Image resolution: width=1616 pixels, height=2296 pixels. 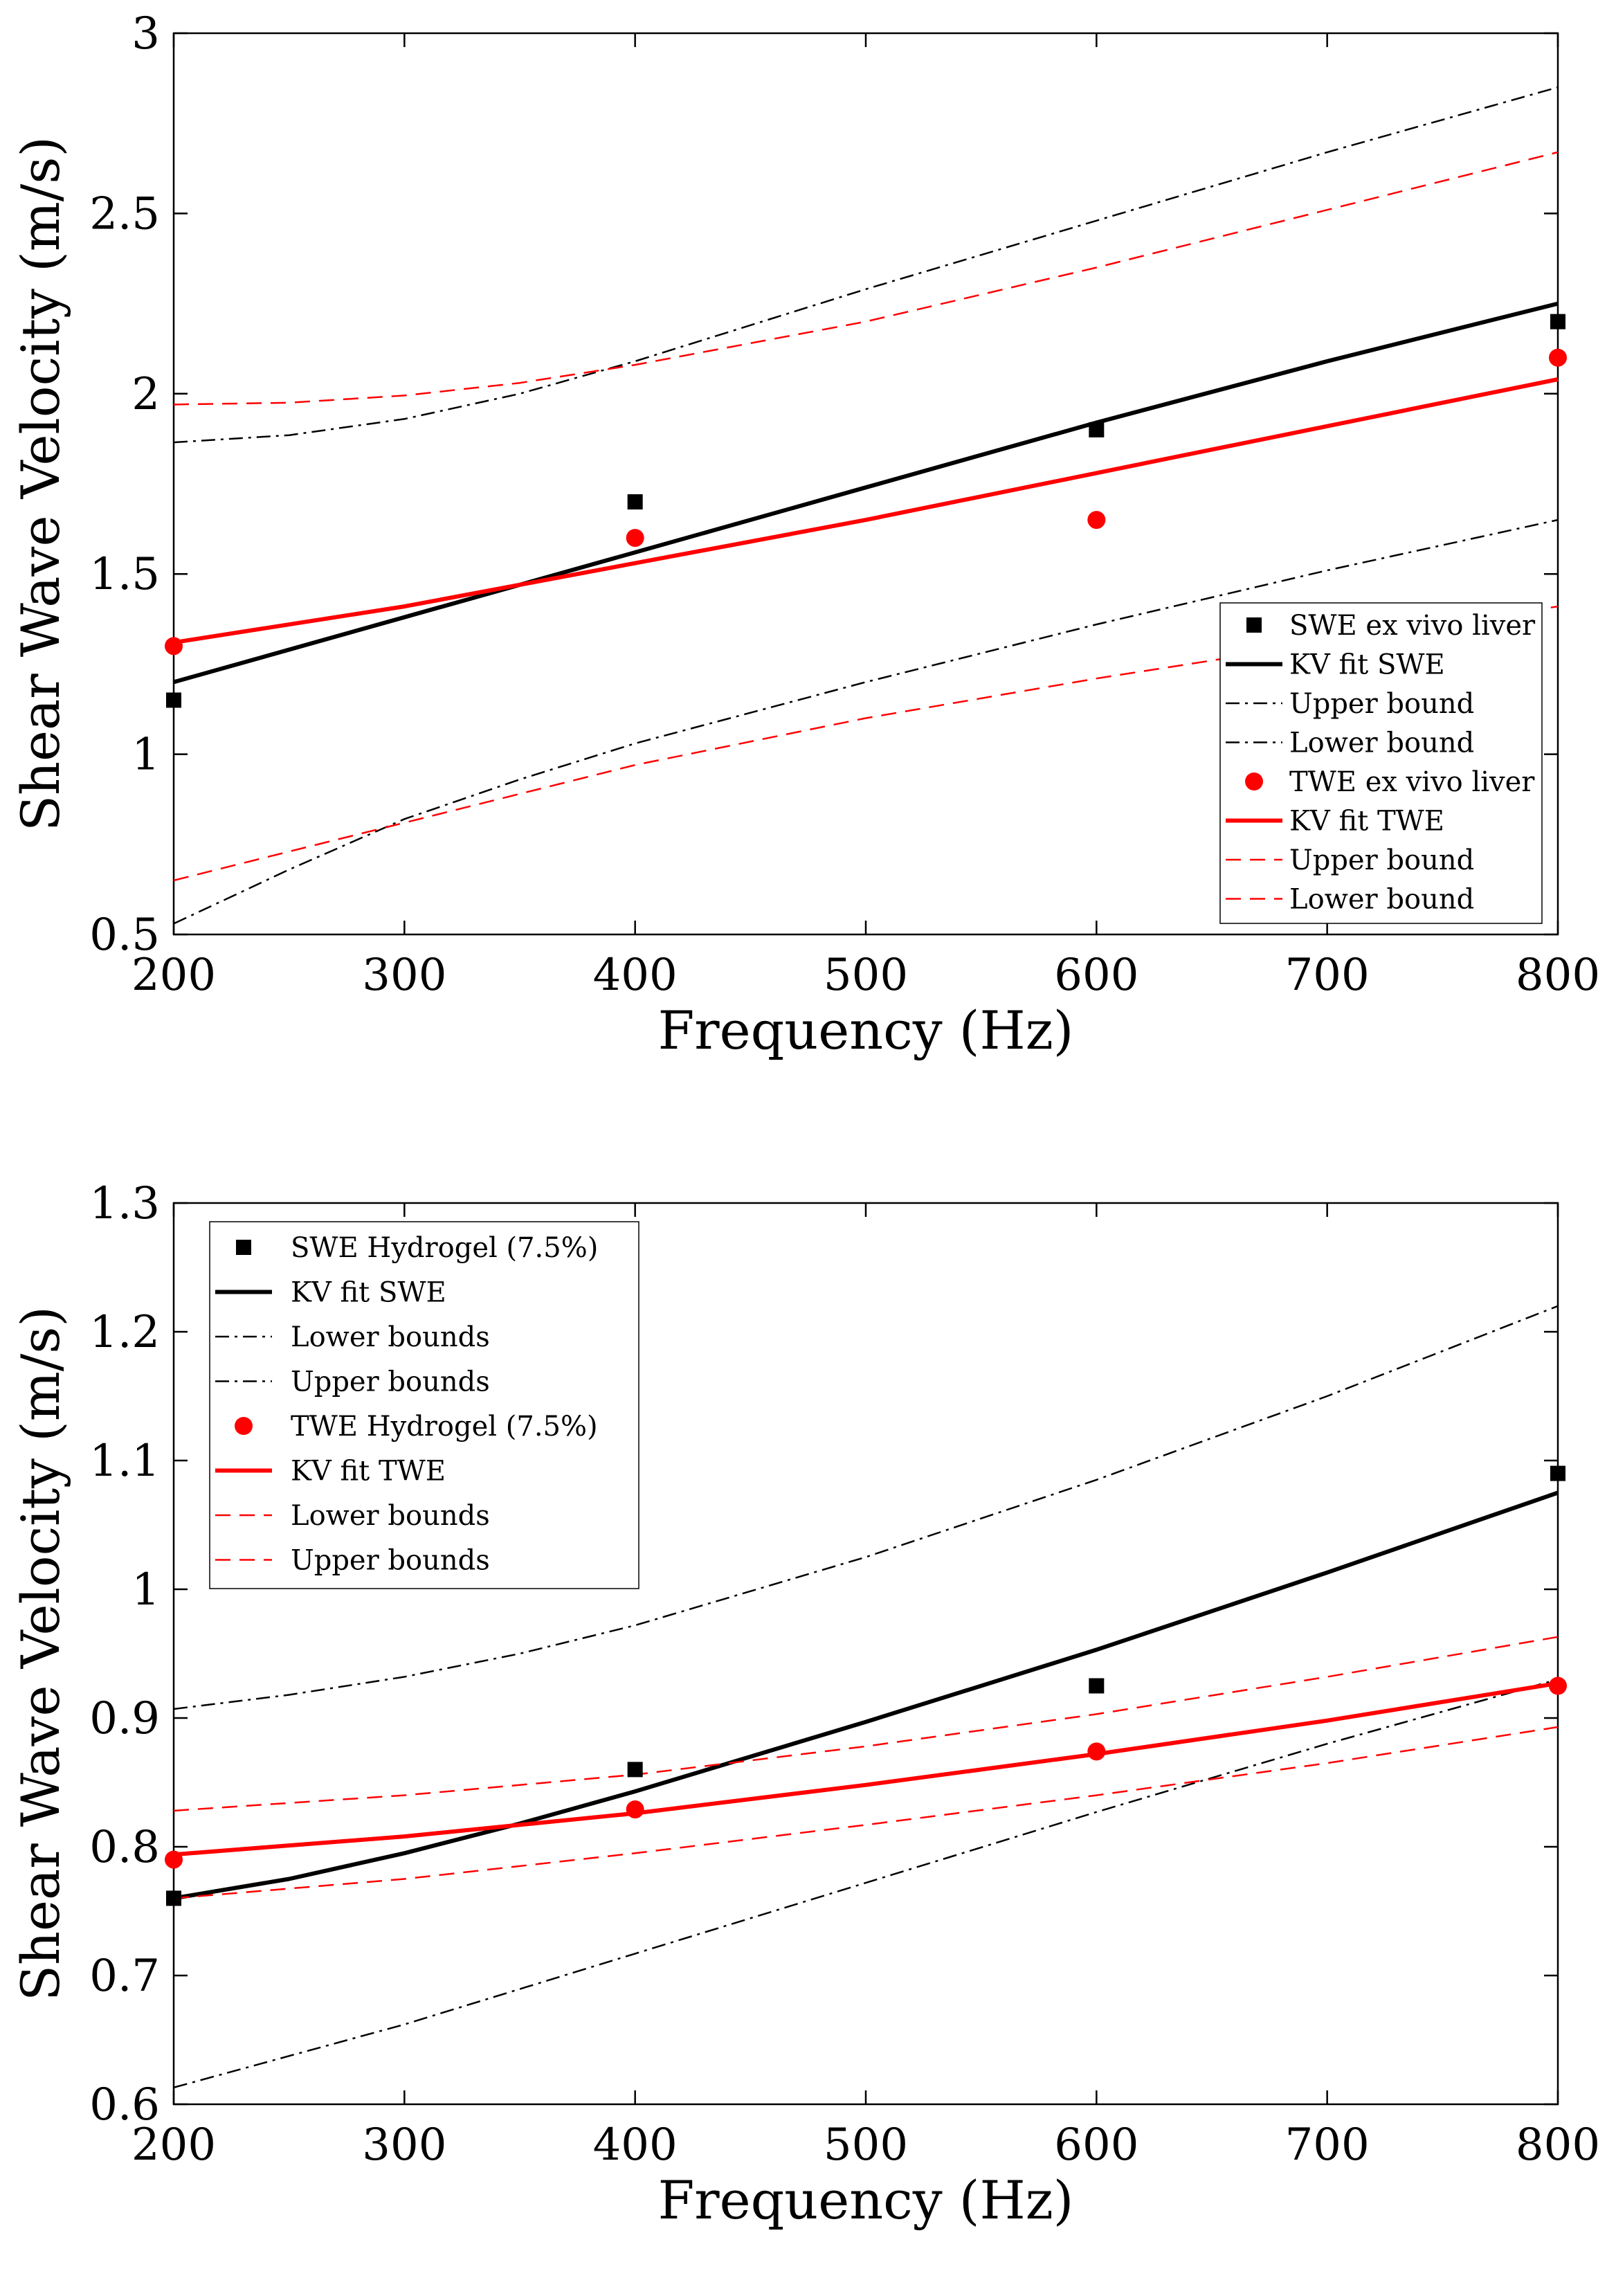 I want to click on legend-entry-label: TWE Hydrogel (7.5%), so click(x=445, y=1427).